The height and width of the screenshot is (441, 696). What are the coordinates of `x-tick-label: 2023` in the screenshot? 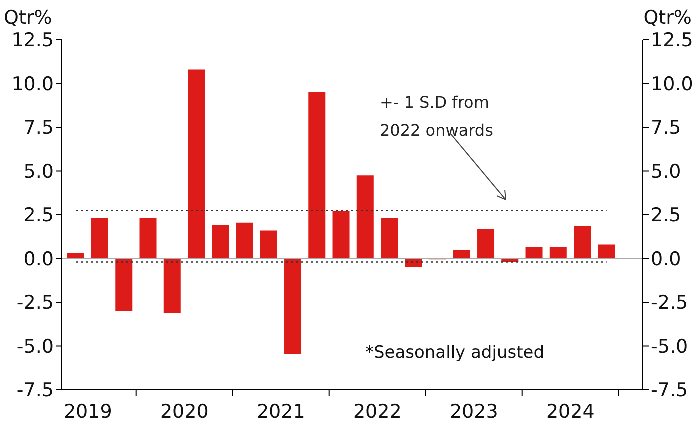 It's located at (474, 412).